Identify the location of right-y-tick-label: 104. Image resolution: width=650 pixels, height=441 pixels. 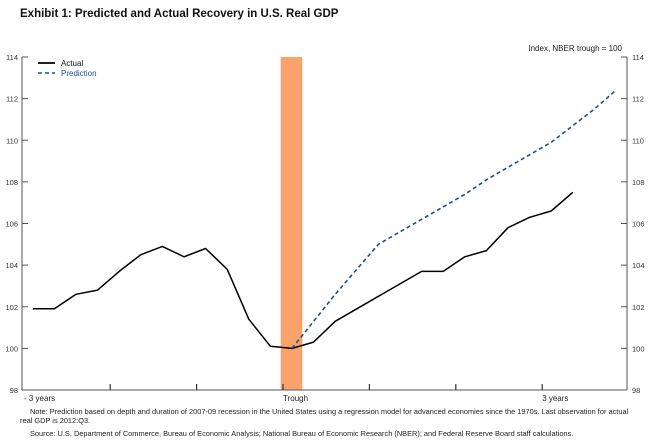
(638, 265).